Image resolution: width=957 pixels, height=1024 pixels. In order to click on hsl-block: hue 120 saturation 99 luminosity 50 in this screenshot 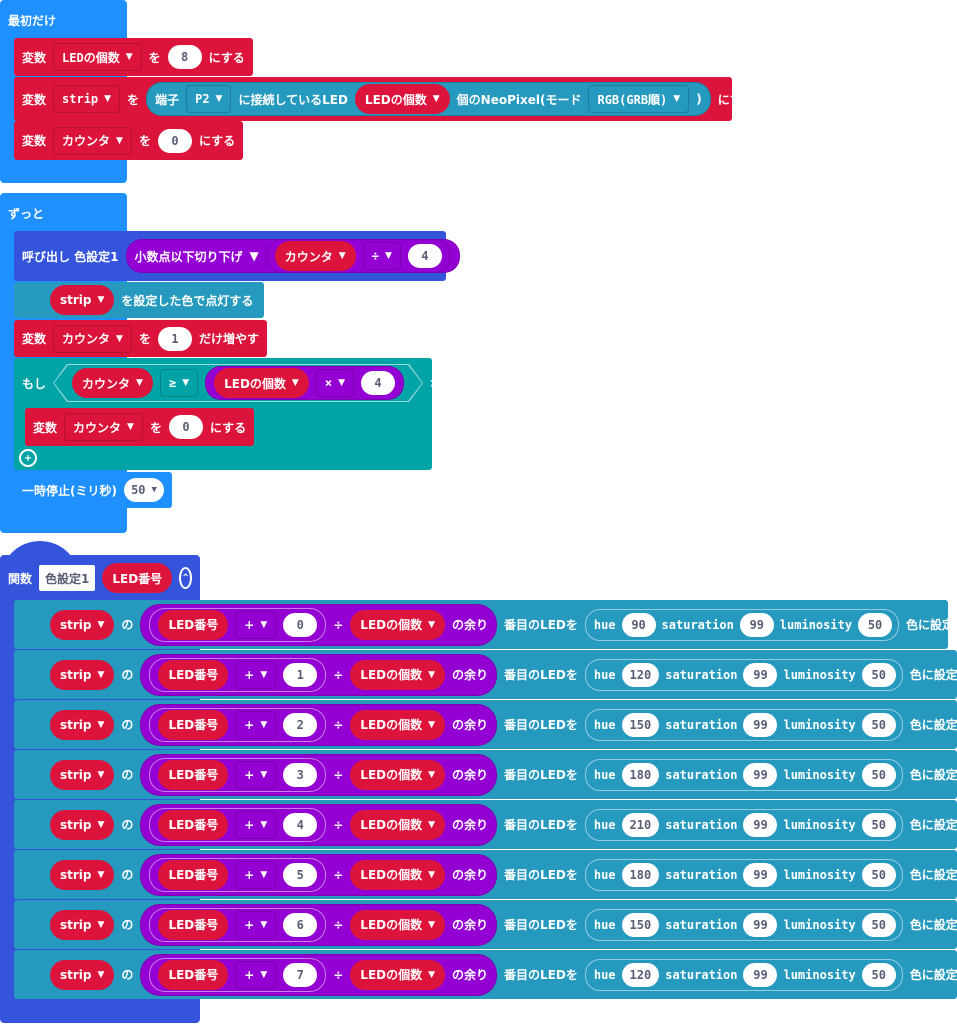, I will do `click(743, 674)`.